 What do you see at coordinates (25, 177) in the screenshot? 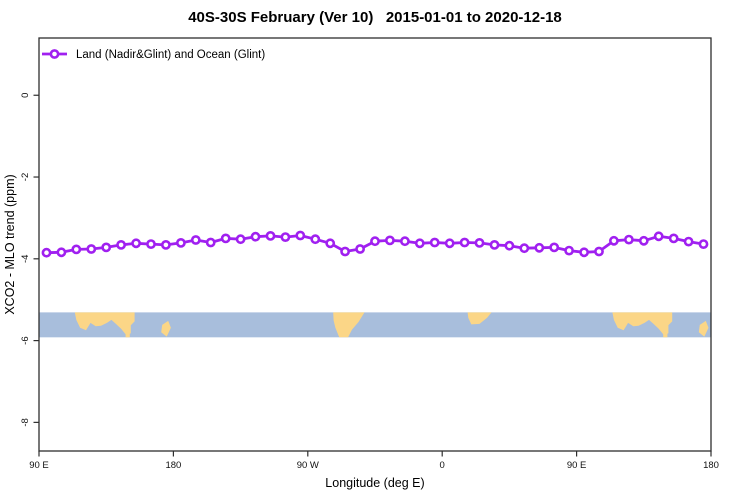
I see `y-tick-label: -2` at bounding box center [25, 177].